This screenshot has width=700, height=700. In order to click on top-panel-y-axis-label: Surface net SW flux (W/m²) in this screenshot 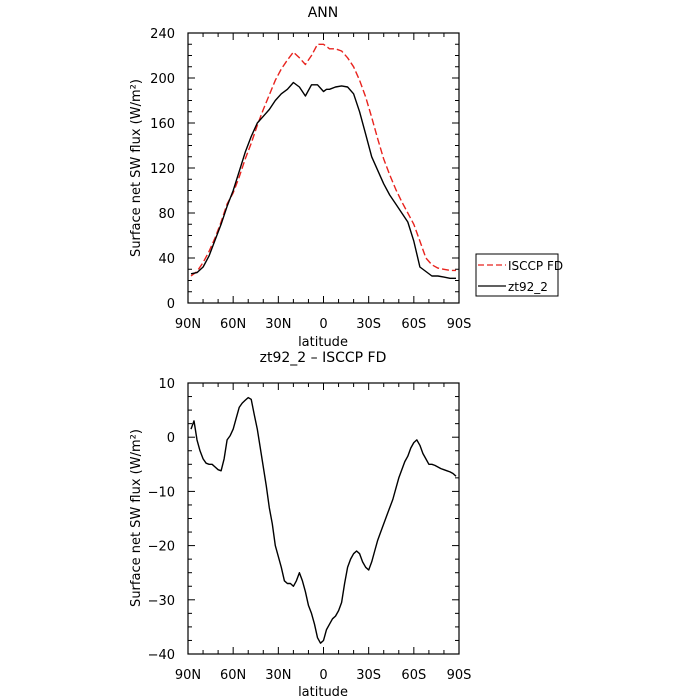, I will do `click(136, 168)`.